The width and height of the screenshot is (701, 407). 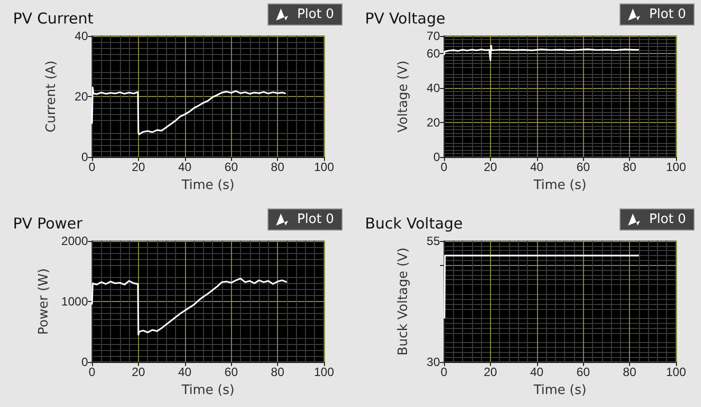 What do you see at coordinates (51, 96) in the screenshot?
I see `y-axis-title: Current (A)` at bounding box center [51, 96].